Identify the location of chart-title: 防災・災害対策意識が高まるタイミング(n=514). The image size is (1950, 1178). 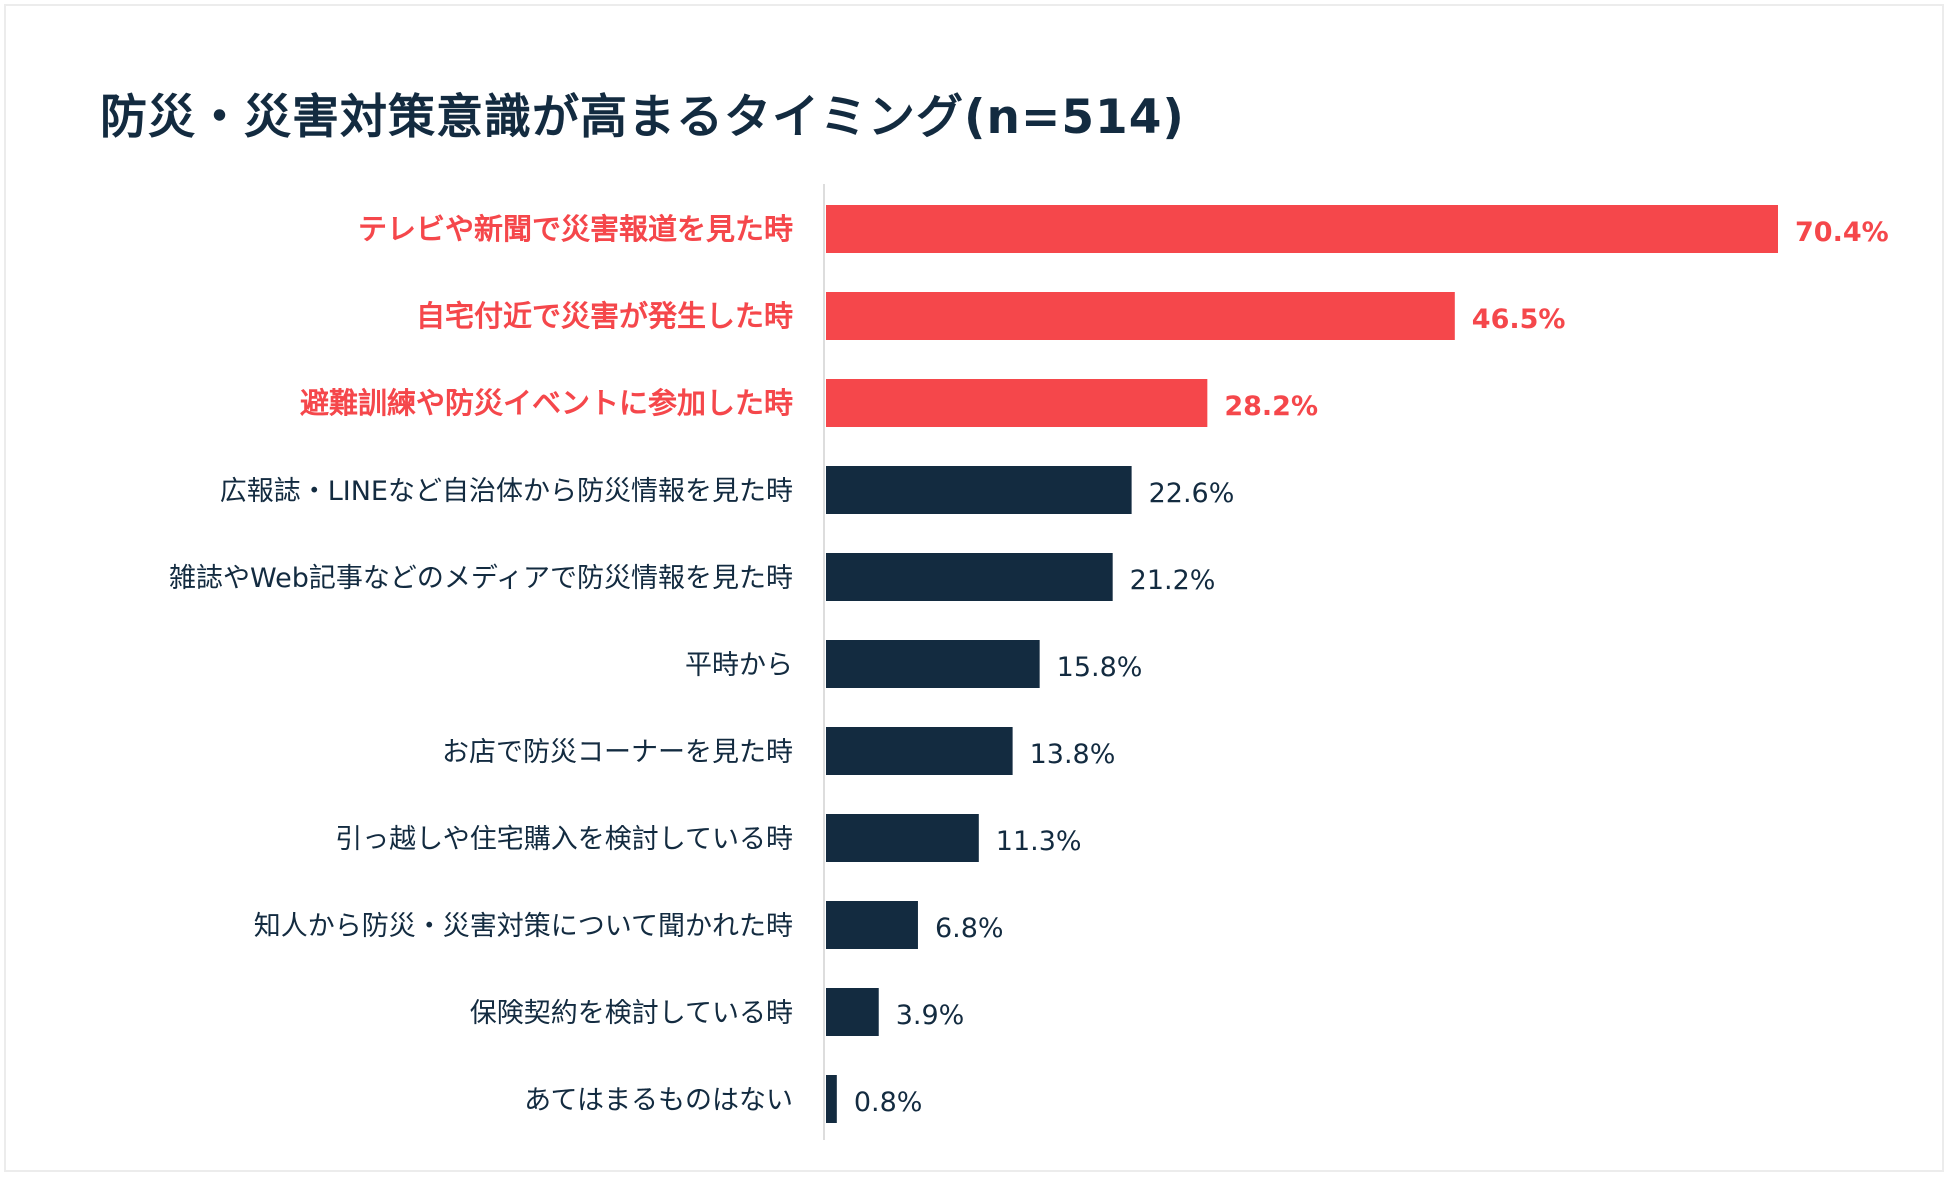
(642, 117).